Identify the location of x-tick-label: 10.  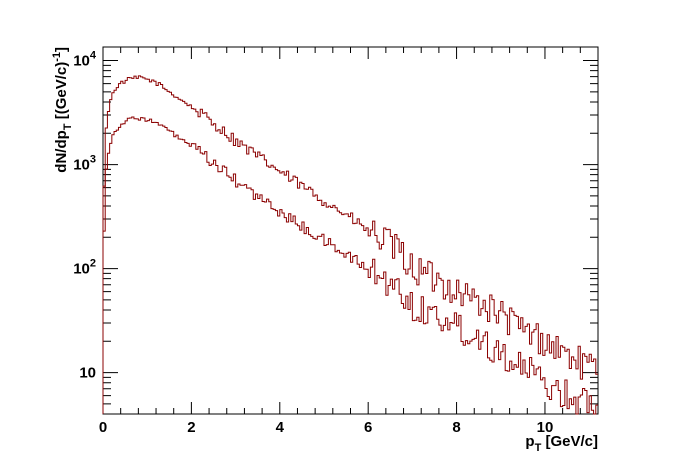
(545, 427).